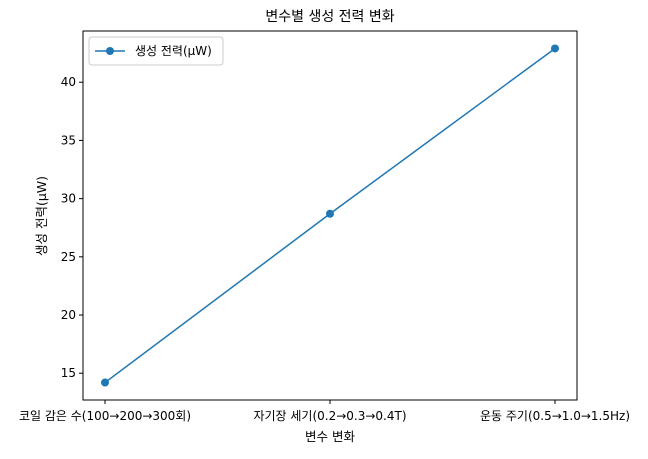  I want to click on legend: 생성 전력(μW), so click(156, 51).